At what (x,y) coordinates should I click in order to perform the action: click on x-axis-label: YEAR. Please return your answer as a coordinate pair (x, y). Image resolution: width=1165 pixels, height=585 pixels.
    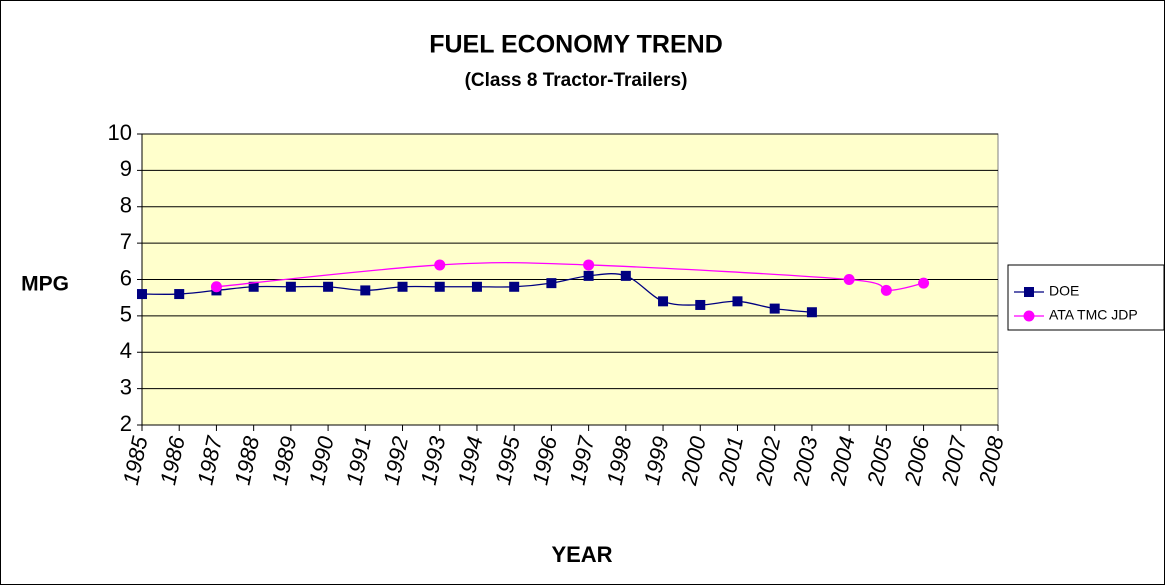
    Looking at the image, I should click on (581, 554).